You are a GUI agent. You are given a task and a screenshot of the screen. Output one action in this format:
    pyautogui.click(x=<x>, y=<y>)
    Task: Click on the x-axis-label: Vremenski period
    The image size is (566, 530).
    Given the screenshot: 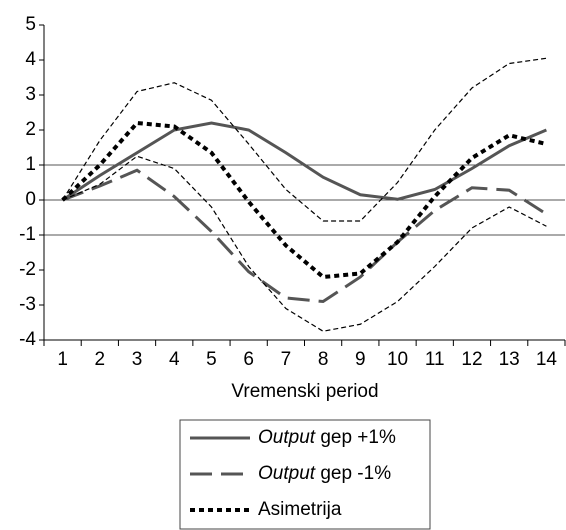 What is the action you would take?
    pyautogui.click(x=304, y=391)
    